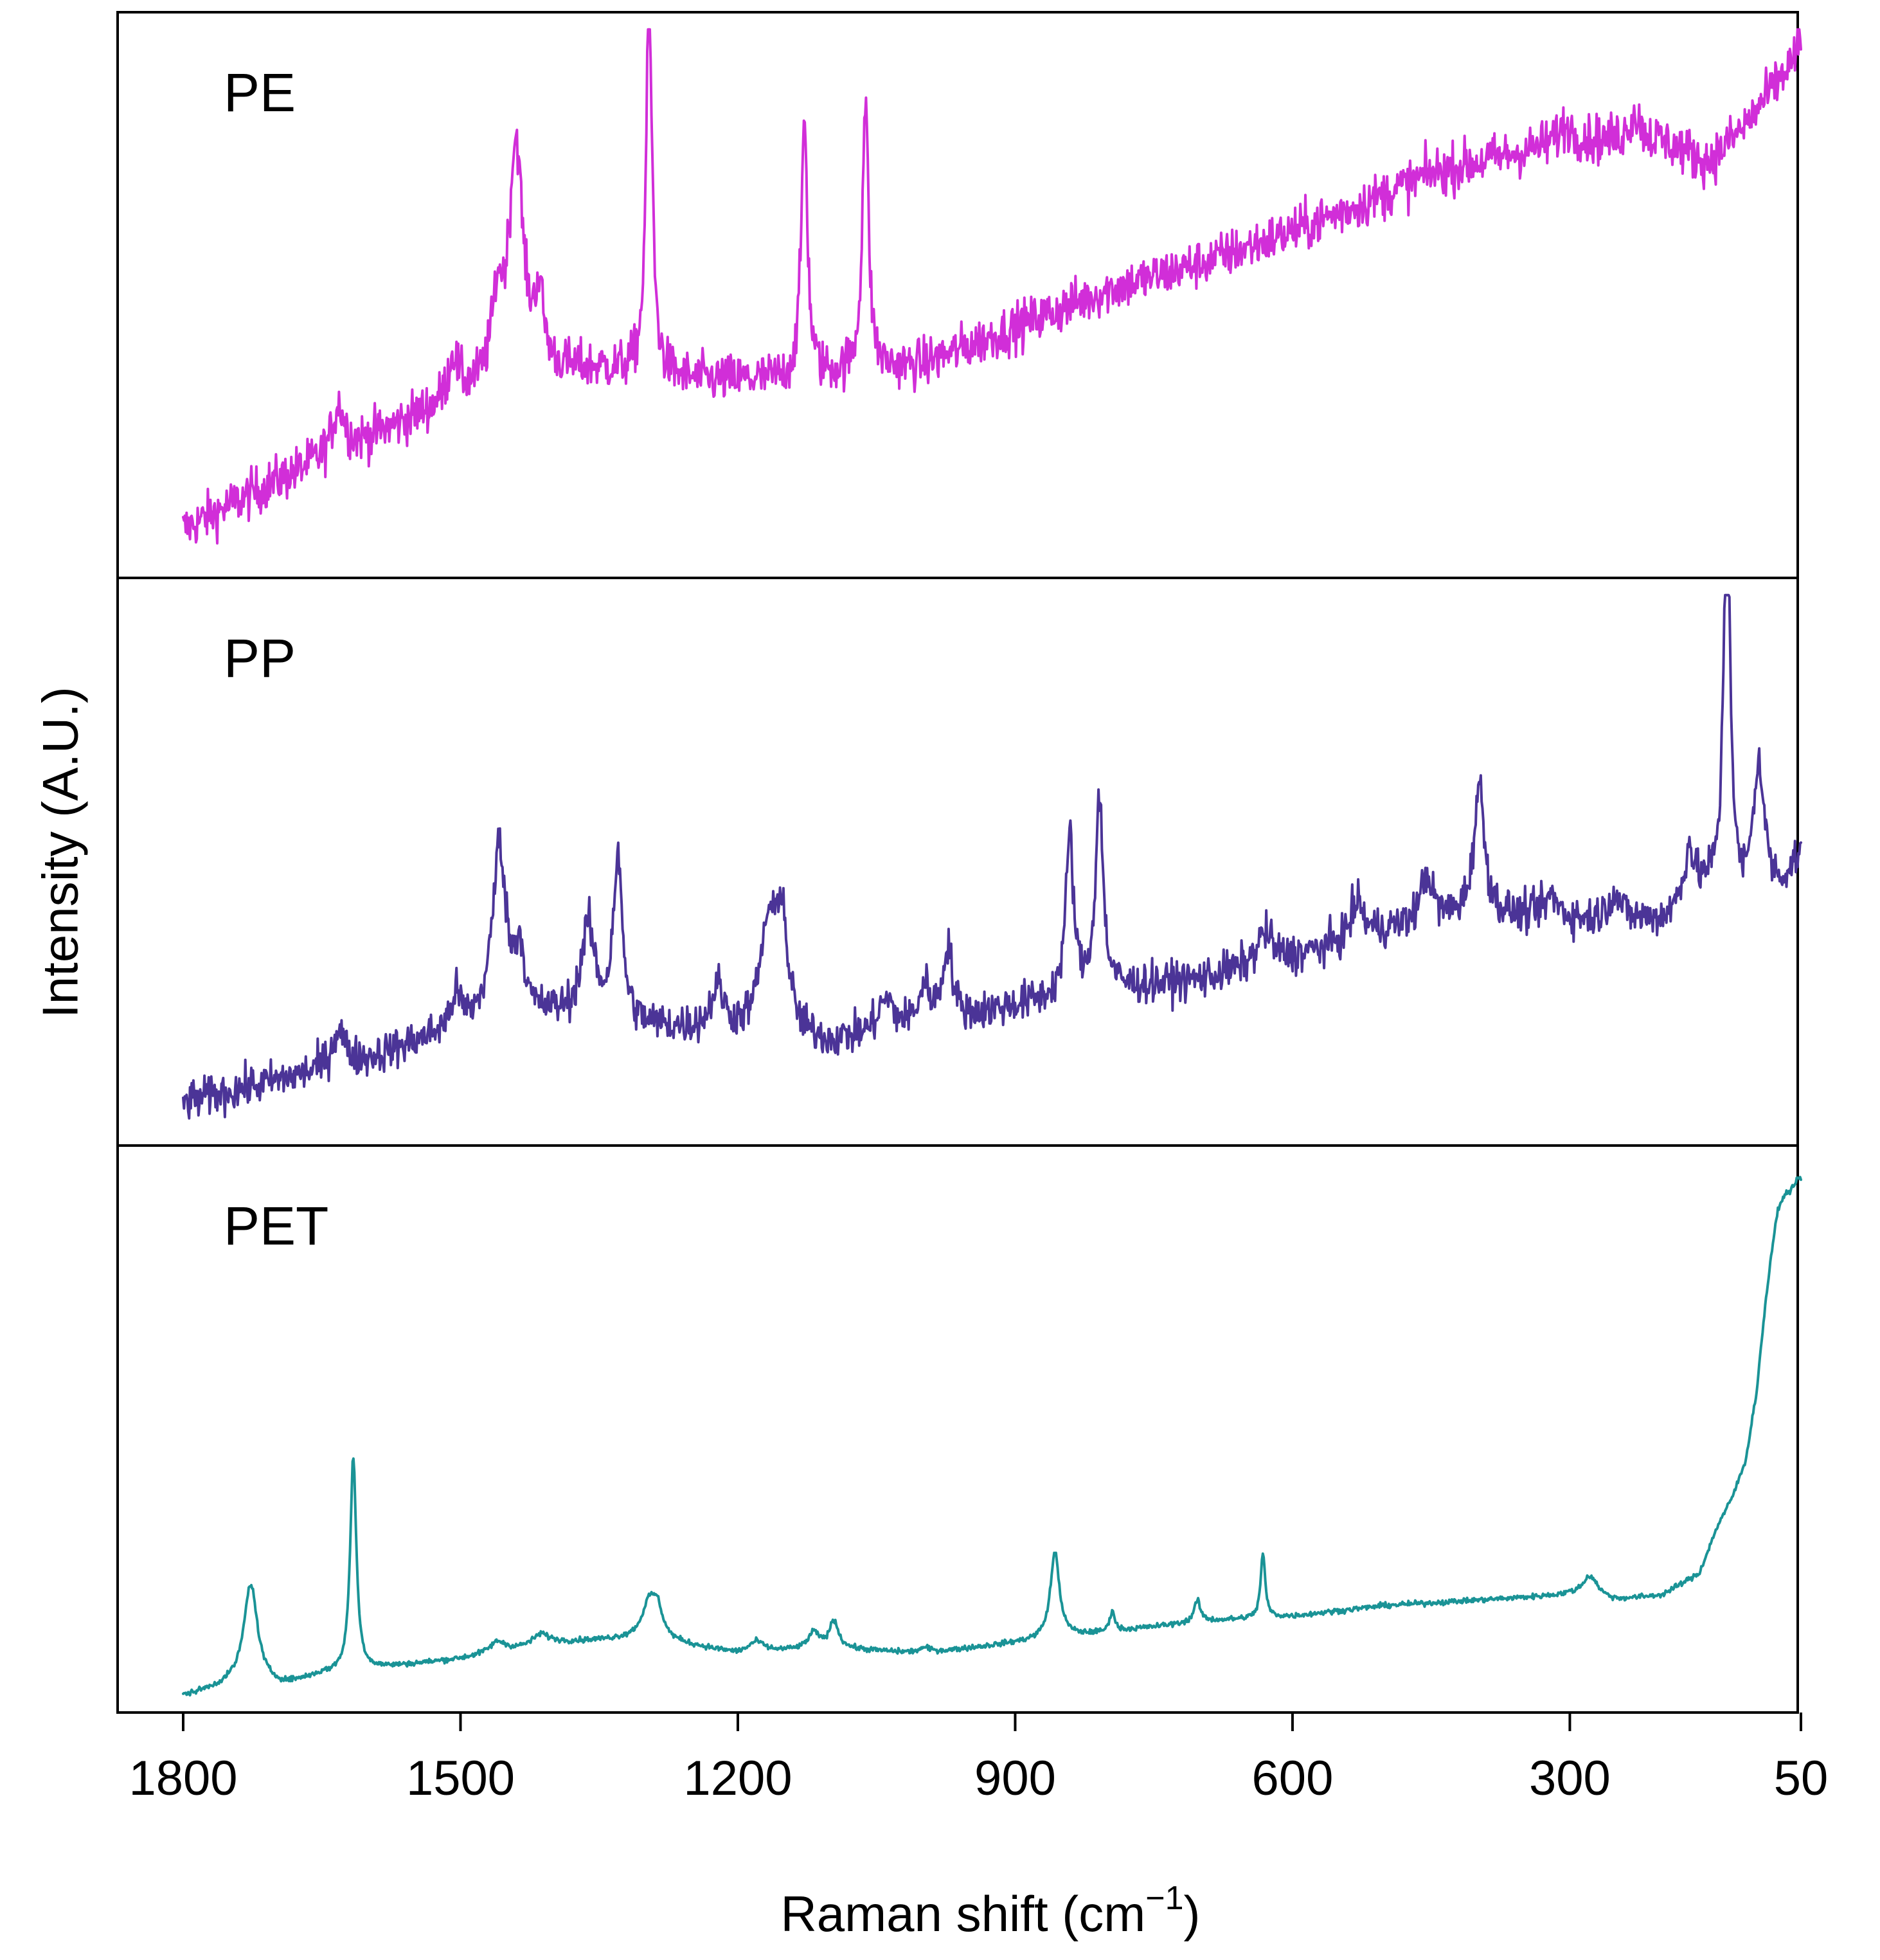 This screenshot has width=1880, height=1960. What do you see at coordinates (183, 1778) in the screenshot?
I see `x-tick-label-1800: 1800` at bounding box center [183, 1778].